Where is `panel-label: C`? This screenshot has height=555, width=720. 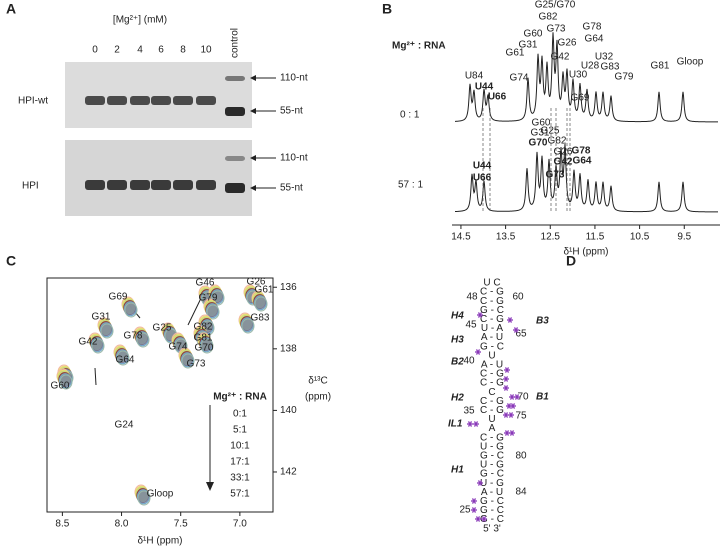 panel-label: C is located at coordinates (11, 261).